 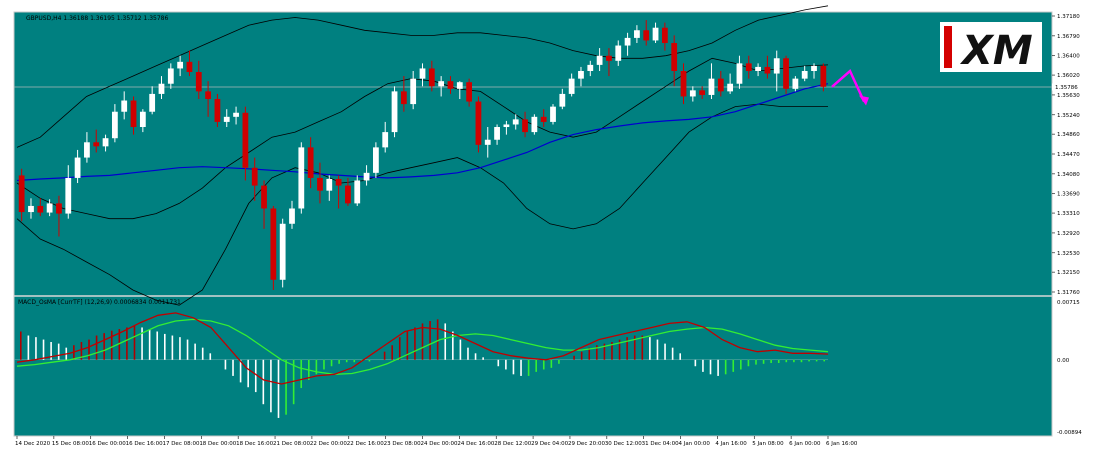 I want to click on time-tick-label: 17 Dec 08:00, so click(x=180, y=444).